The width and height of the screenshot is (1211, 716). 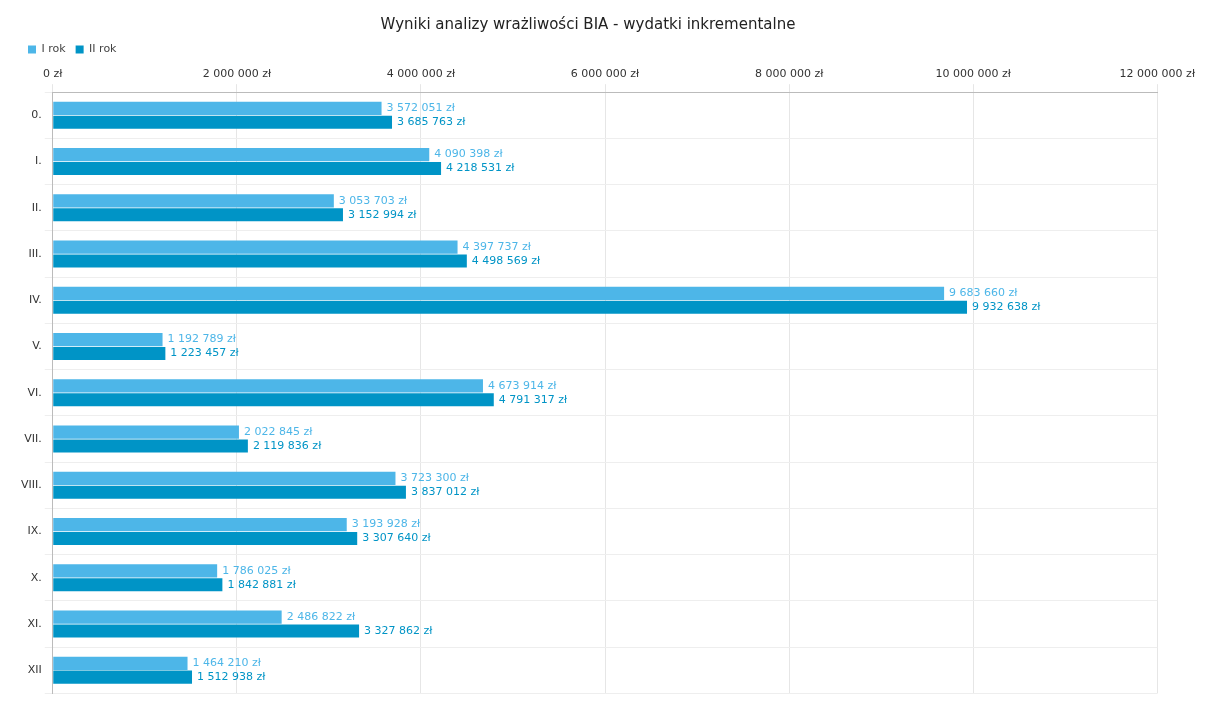 I want to click on x-tick-label: 2 000 000 zł, so click(x=237, y=74).